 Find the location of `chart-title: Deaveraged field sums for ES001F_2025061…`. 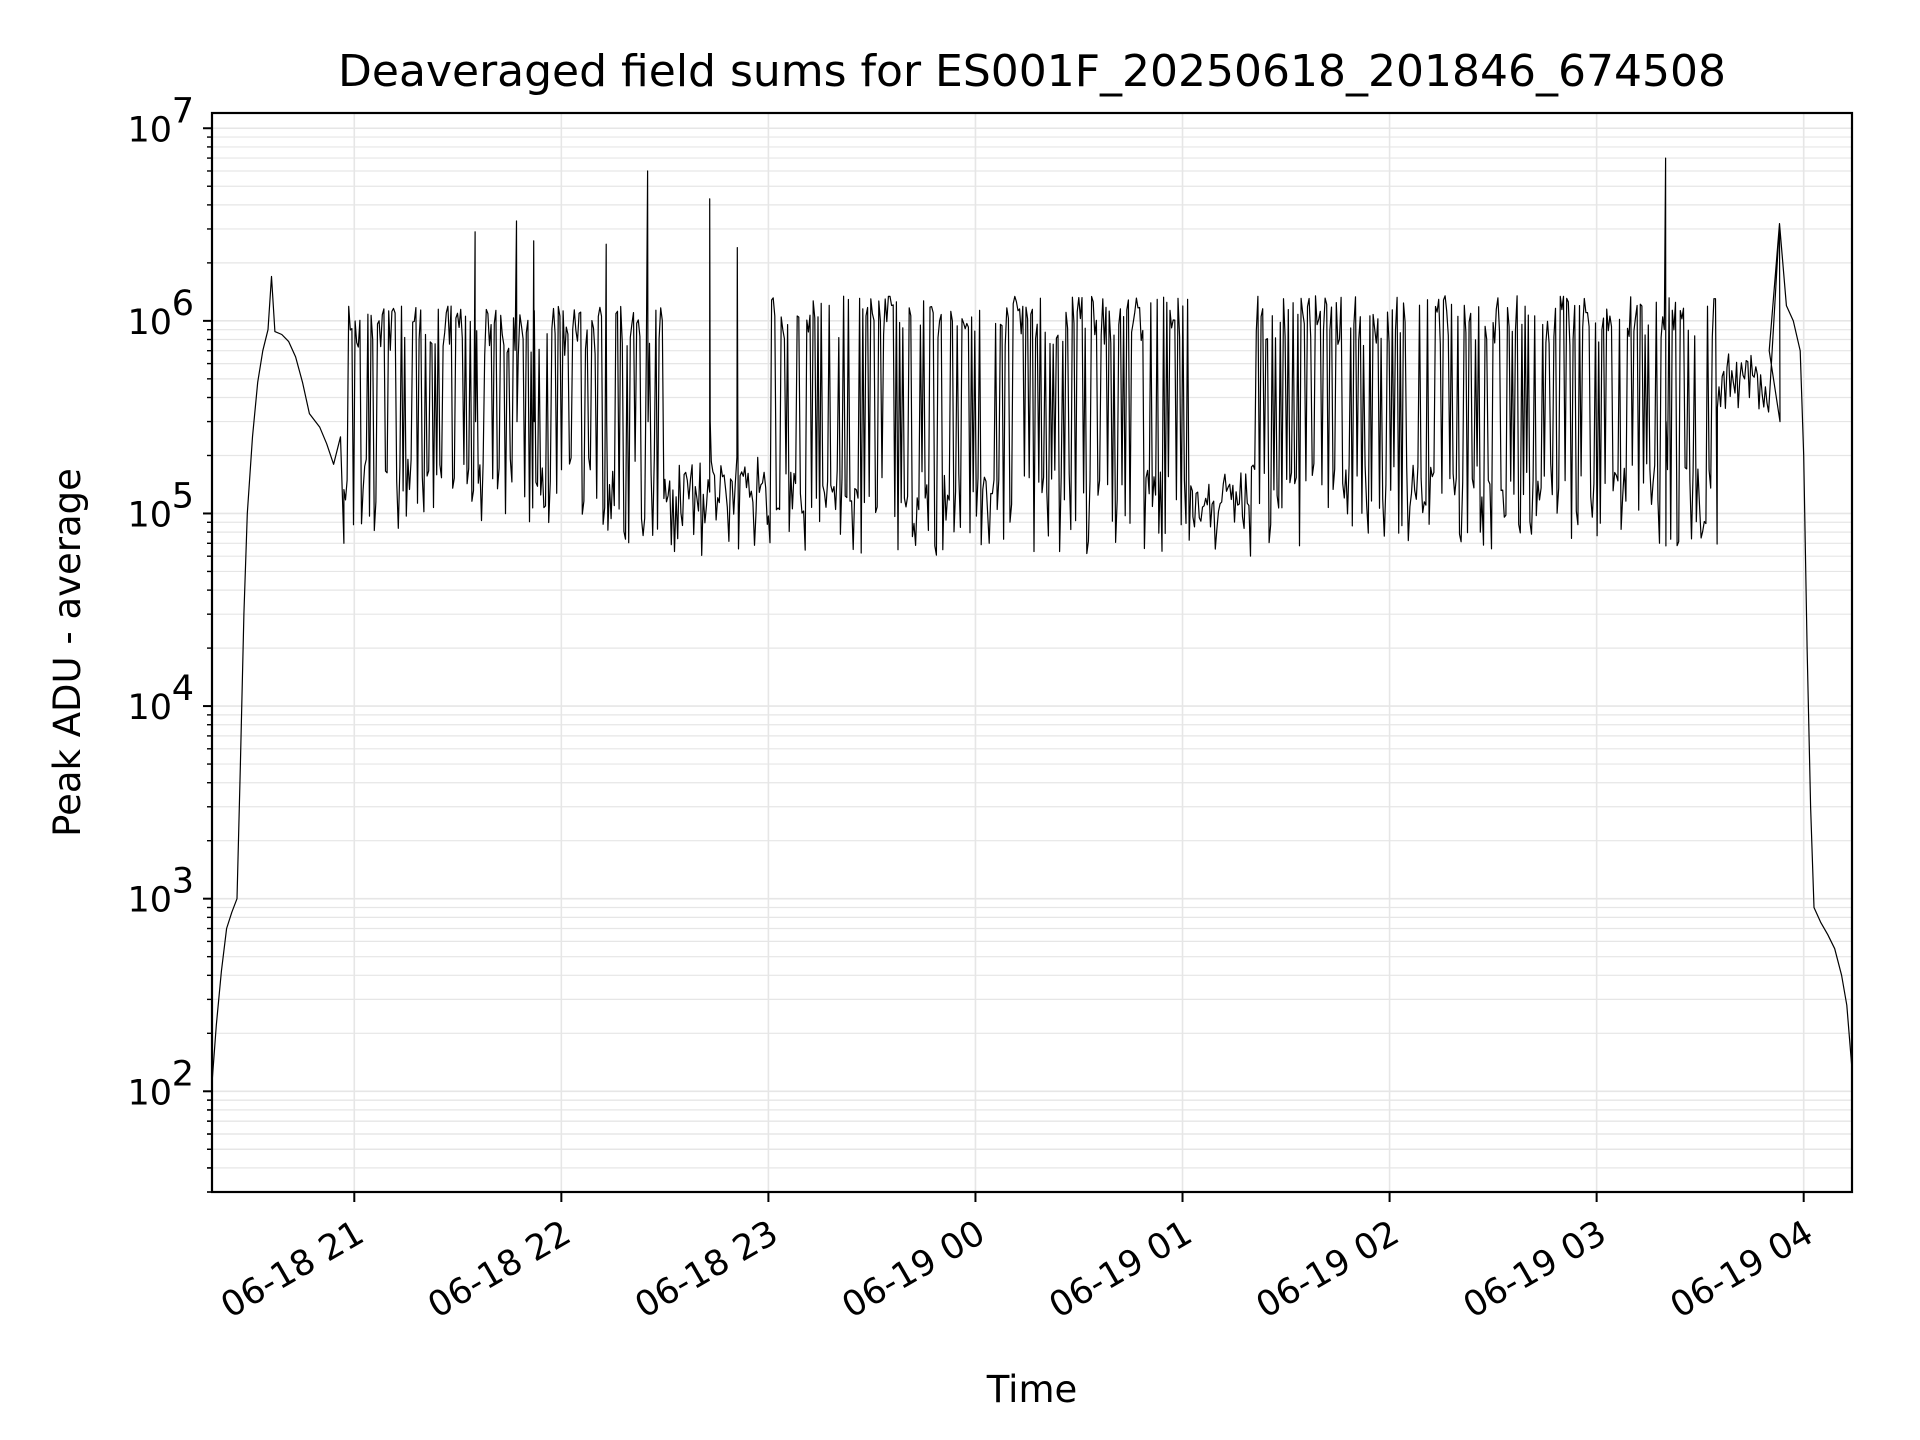

chart-title: Deaveraged field sums for ES001F_2025061… is located at coordinates (1032, 71).